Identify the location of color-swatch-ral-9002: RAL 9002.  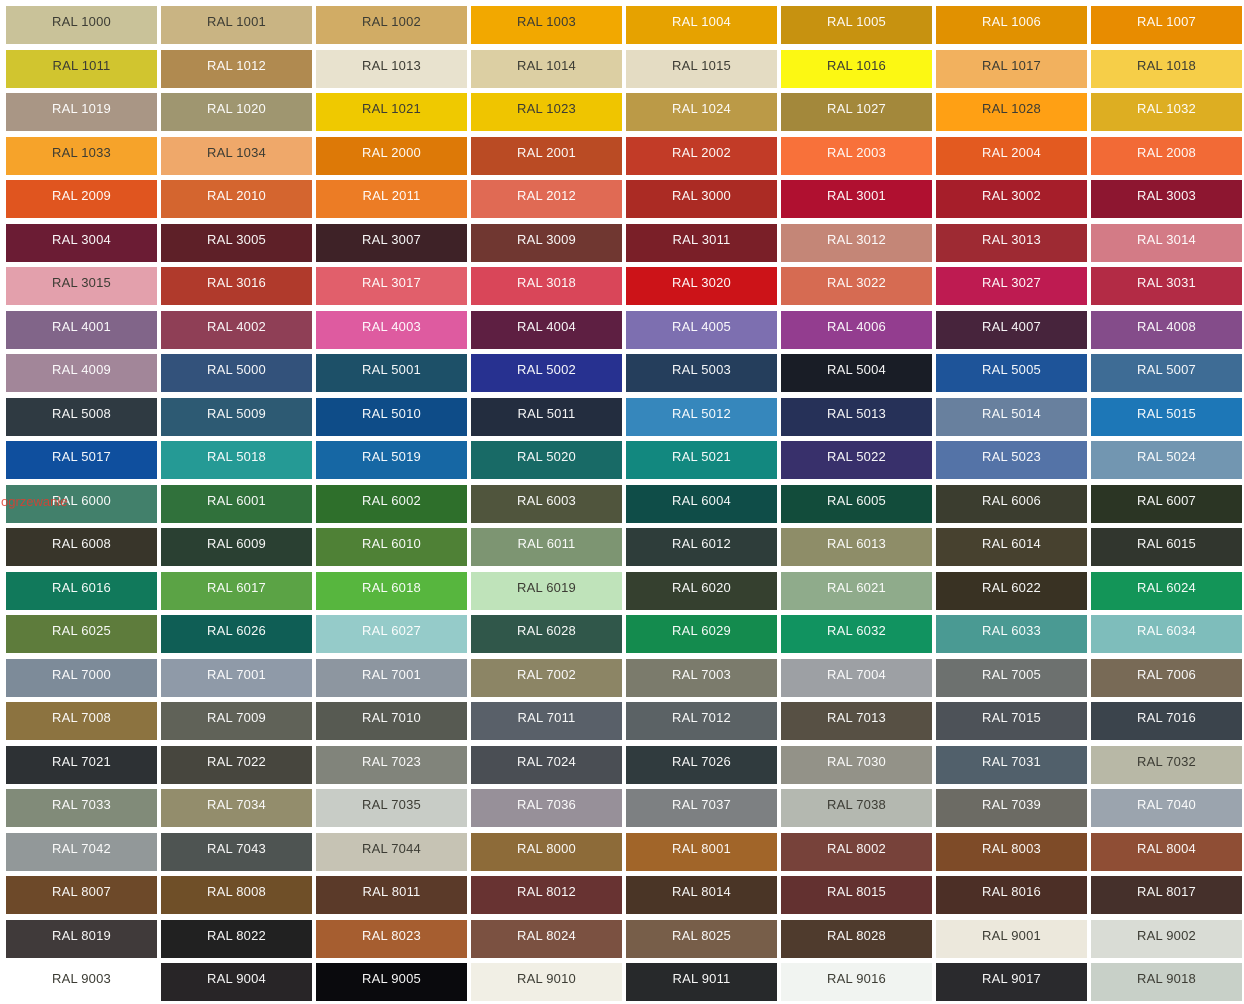
(1166, 938).